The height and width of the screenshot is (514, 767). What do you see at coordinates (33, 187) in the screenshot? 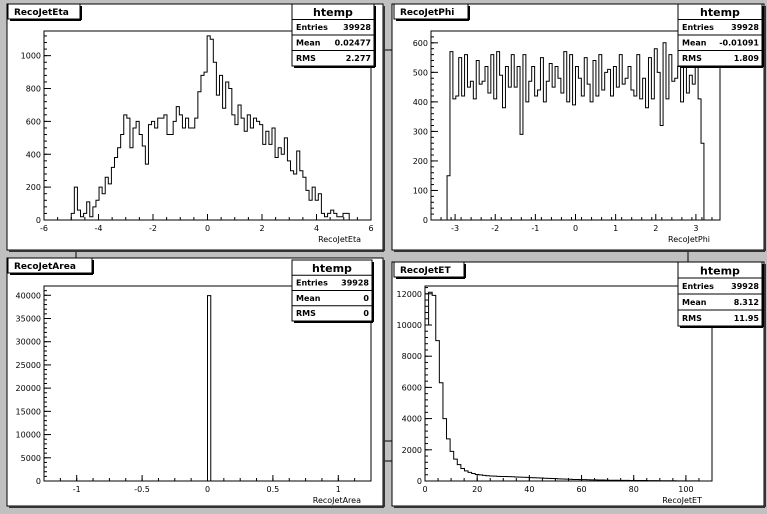
I see `y-tick-label: 200` at bounding box center [33, 187].